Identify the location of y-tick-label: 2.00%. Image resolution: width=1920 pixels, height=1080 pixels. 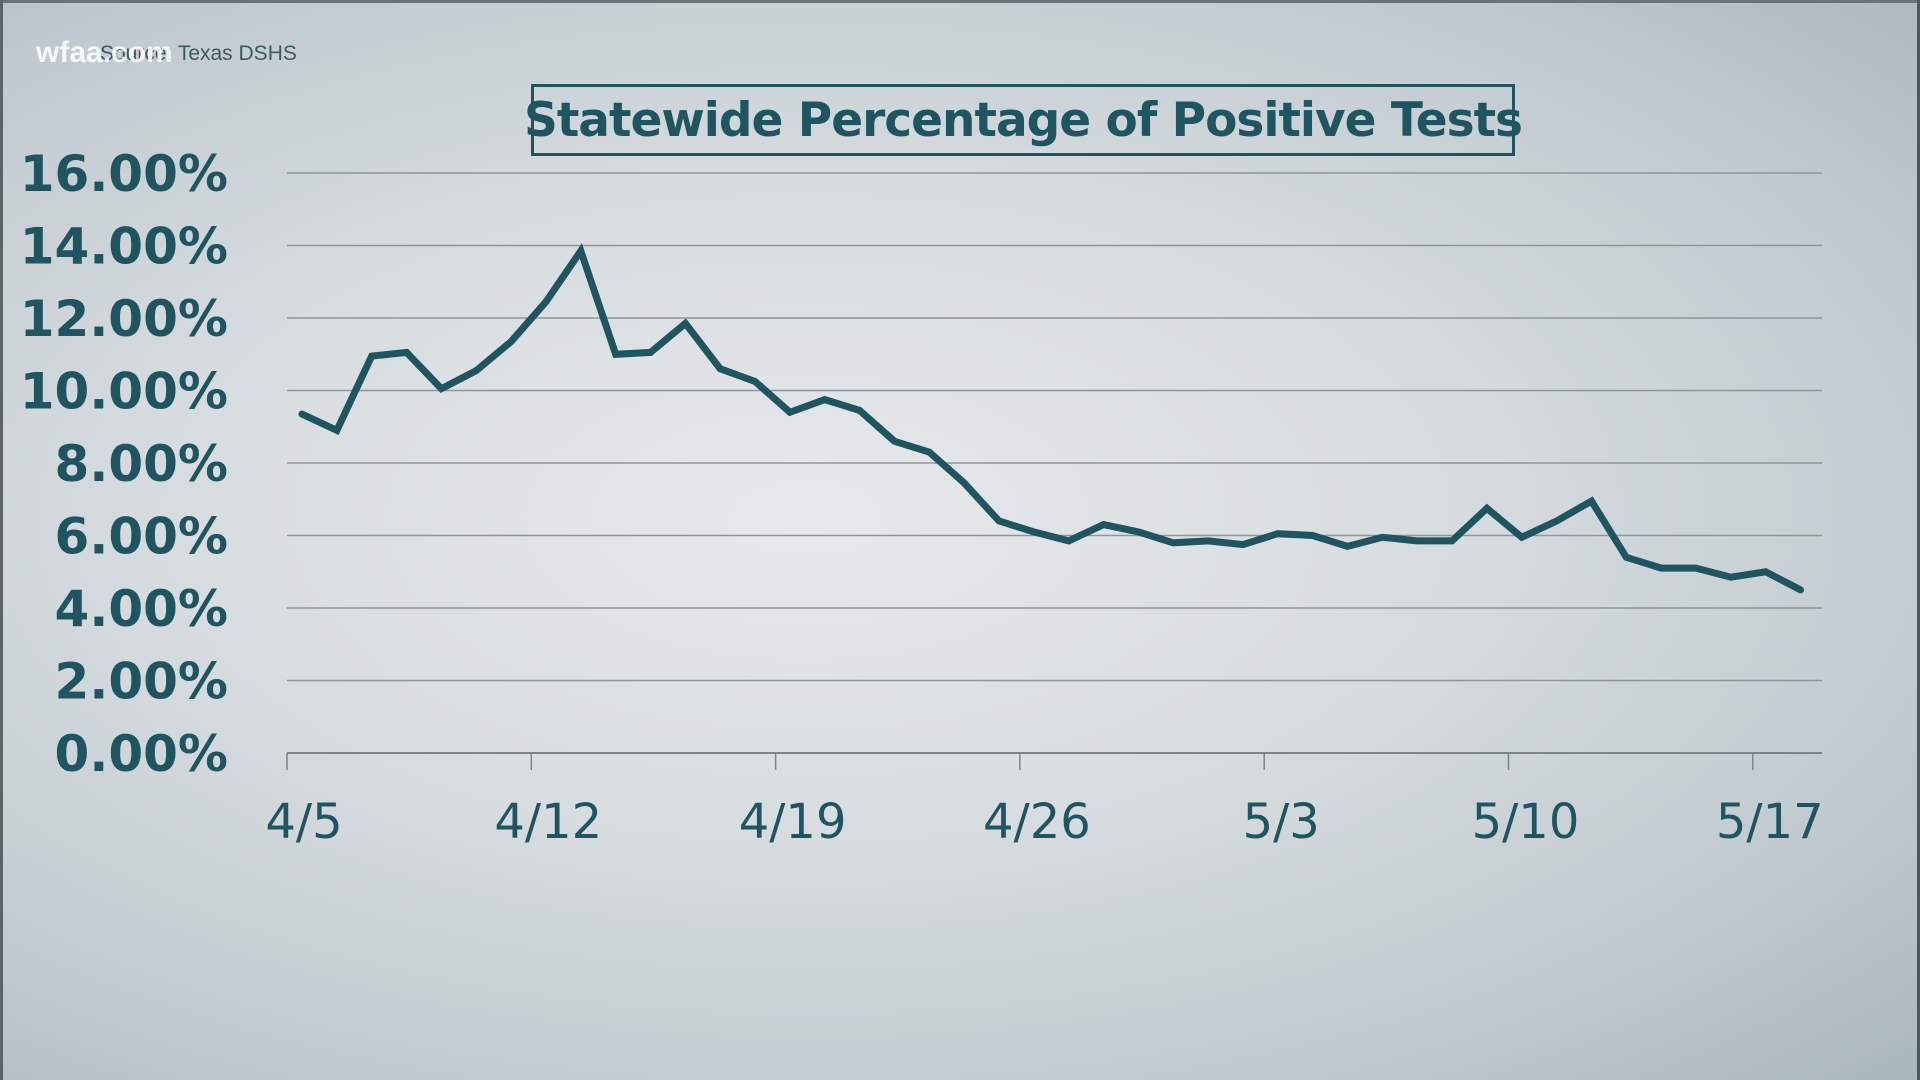
(141, 682).